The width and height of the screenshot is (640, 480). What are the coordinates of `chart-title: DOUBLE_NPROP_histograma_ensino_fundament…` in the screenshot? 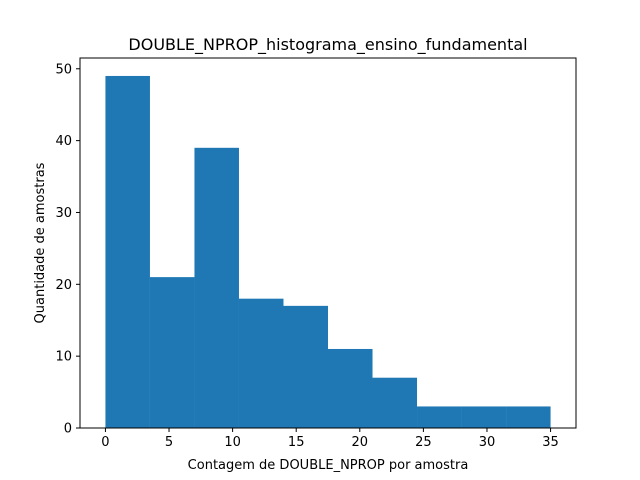 It's located at (327, 45).